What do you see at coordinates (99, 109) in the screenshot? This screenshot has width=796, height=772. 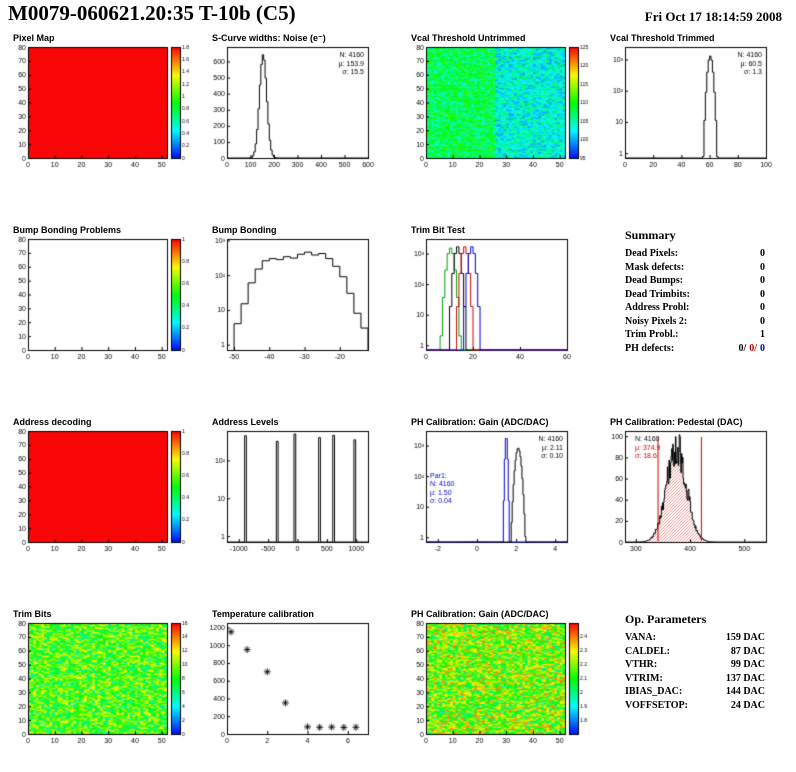 I see `pixel-map-plot` at bounding box center [99, 109].